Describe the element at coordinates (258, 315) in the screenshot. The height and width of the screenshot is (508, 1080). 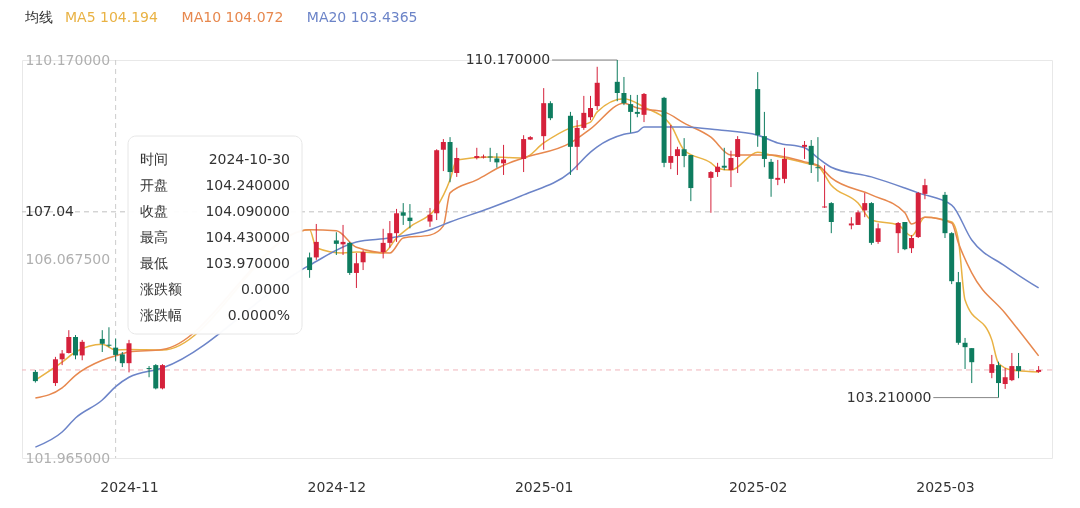
I see `annotation: 0.0000%` at that location.